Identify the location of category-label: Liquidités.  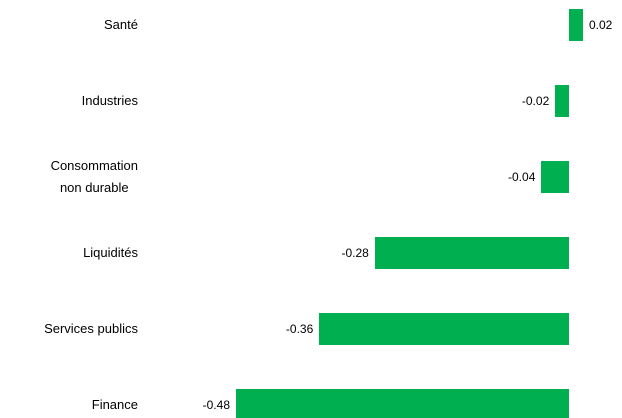
(110, 252).